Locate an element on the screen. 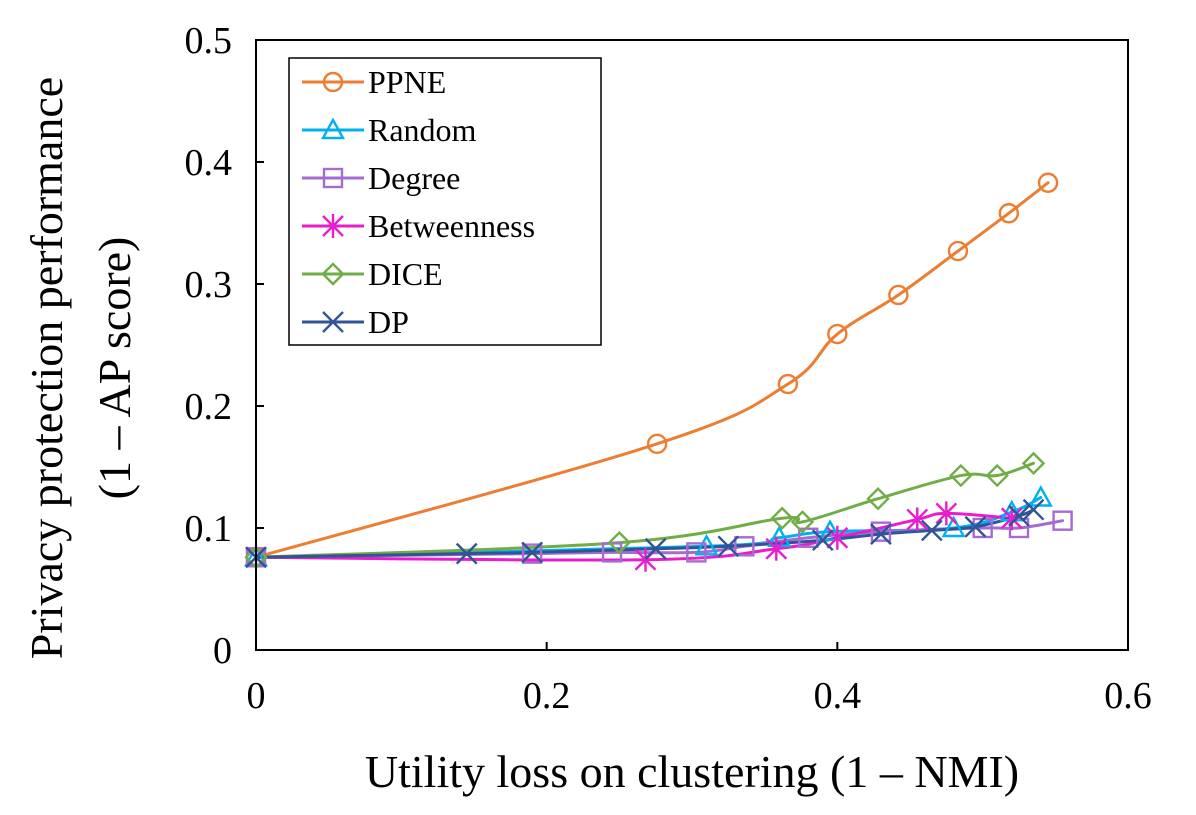  y-tick-label: 0.4 is located at coordinates (209, 163).